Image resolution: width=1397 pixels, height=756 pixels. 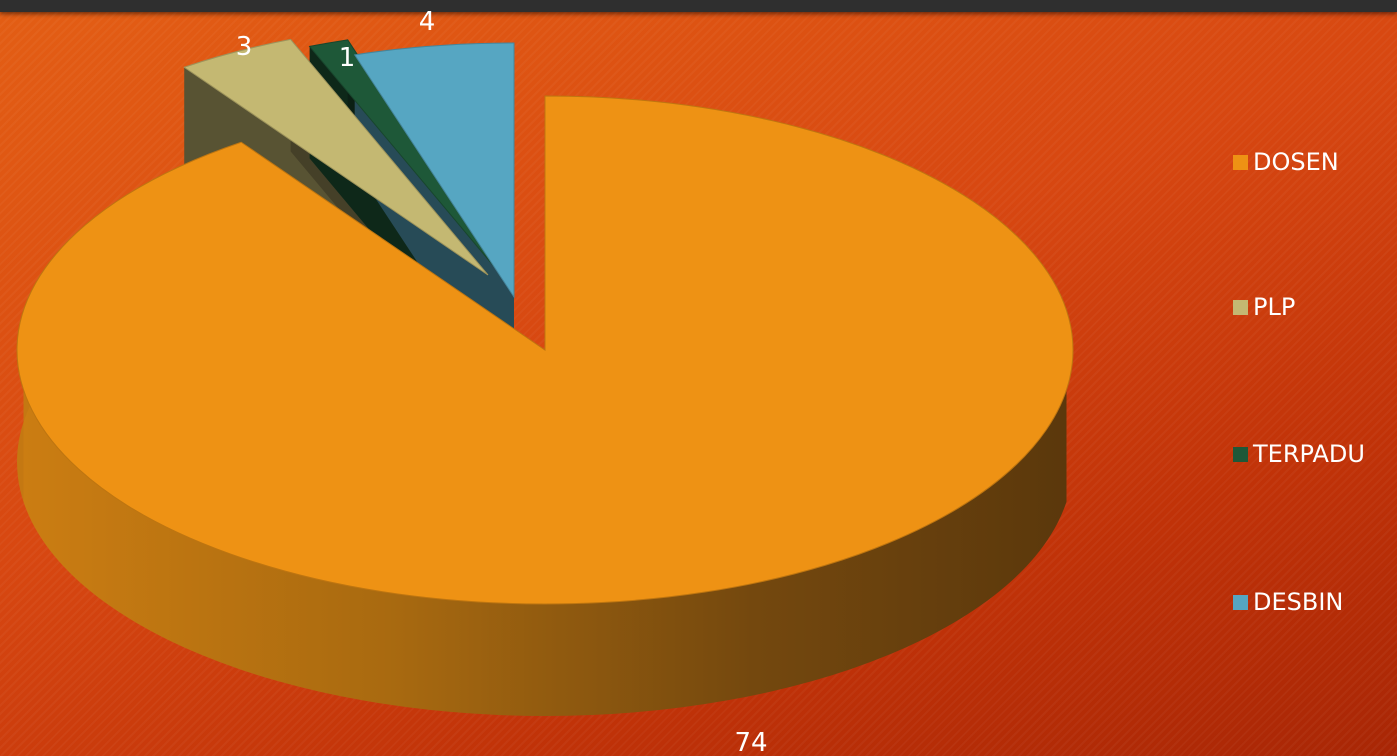 I want to click on data-label-terpadu: 1, so click(x=347, y=58).